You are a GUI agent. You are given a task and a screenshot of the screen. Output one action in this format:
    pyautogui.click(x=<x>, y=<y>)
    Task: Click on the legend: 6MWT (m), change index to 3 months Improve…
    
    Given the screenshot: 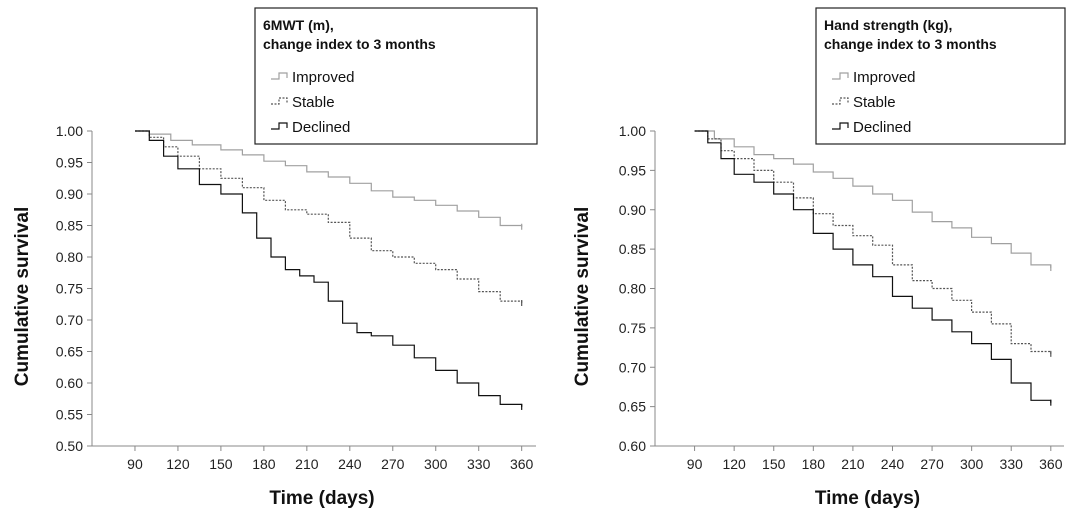 What is the action you would take?
    pyautogui.click(x=396, y=76)
    